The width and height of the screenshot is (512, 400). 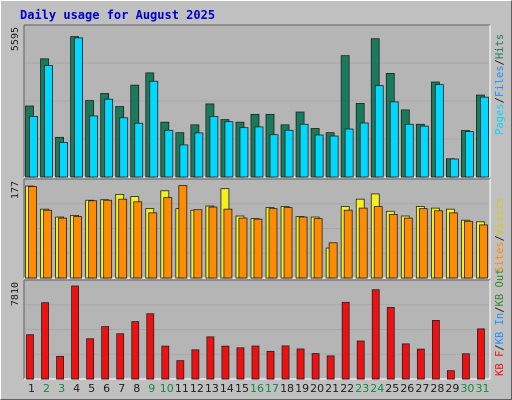 I want to click on legend-entry: KB Out, so click(x=500, y=288).